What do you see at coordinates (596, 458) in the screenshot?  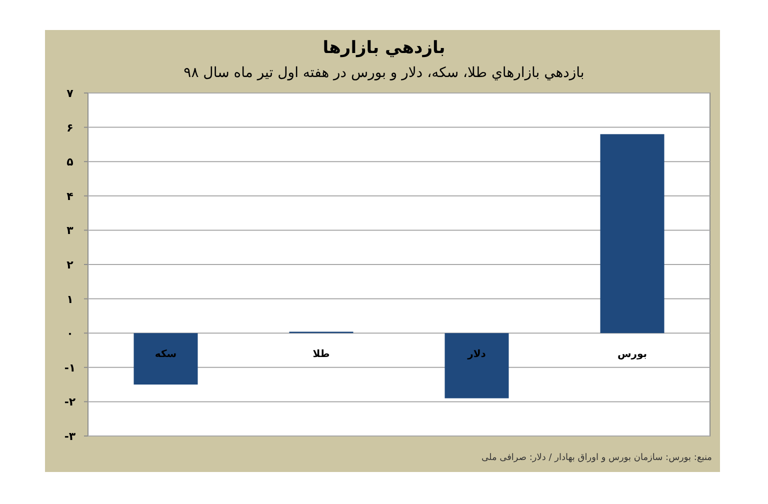 I see `text: منبع: بورس: سازمان بورس و اوراق بهادار / دلار: صرافی ملی` at bounding box center [596, 458].